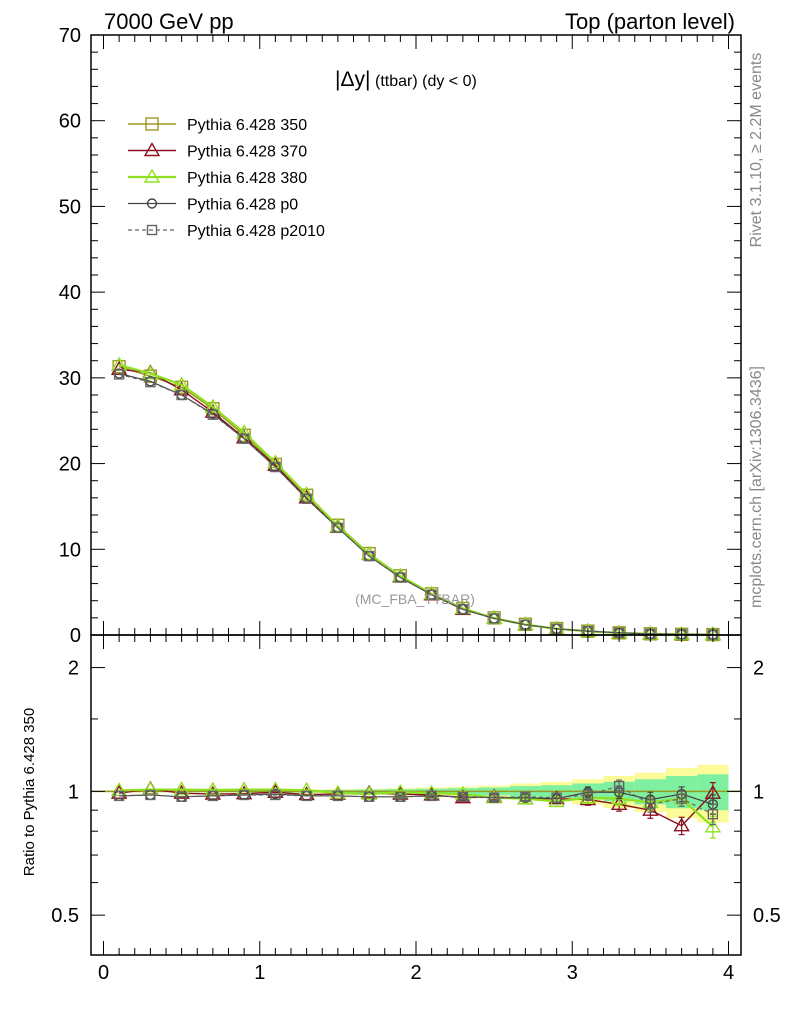 The width and height of the screenshot is (786, 1029). What do you see at coordinates (103, 973) in the screenshot?
I see `x-tick-label: 0` at bounding box center [103, 973].